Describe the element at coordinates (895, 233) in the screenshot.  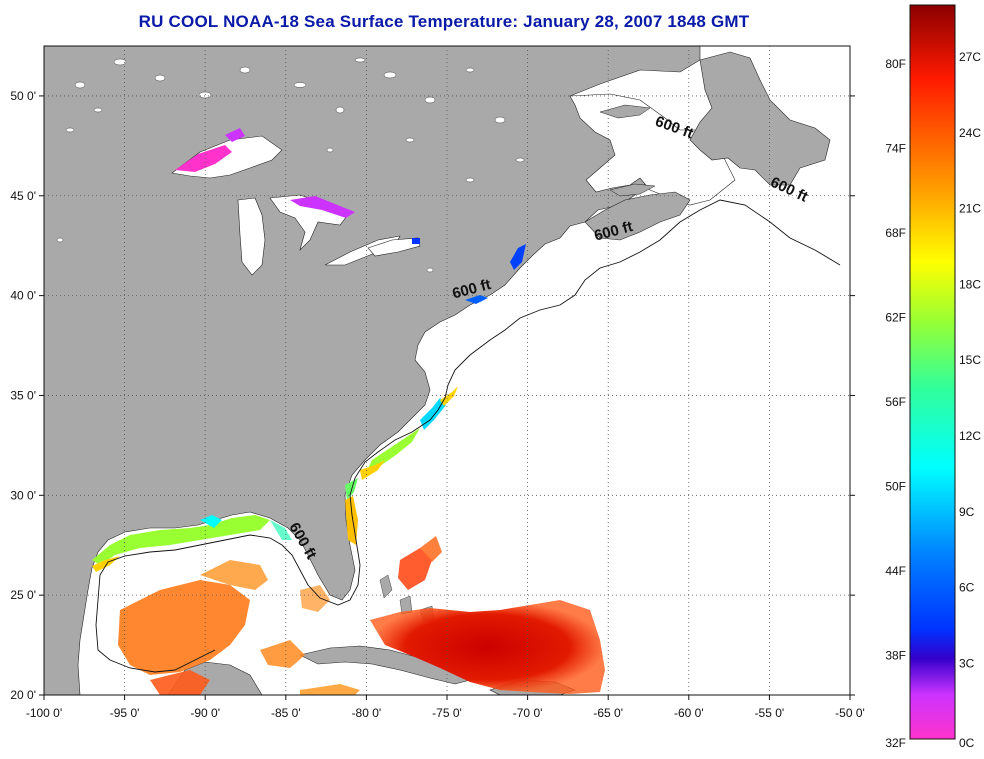
I see `colorbar-f-label: 68F` at that location.